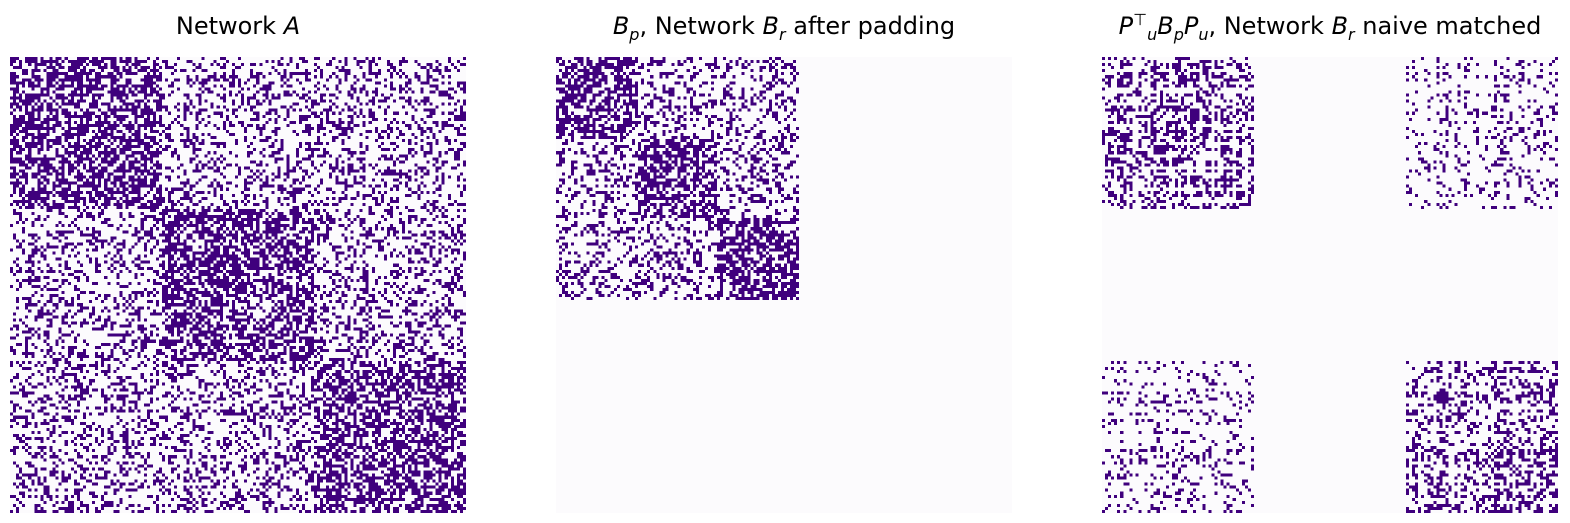  I want to click on title-part: r, so click(782, 34).